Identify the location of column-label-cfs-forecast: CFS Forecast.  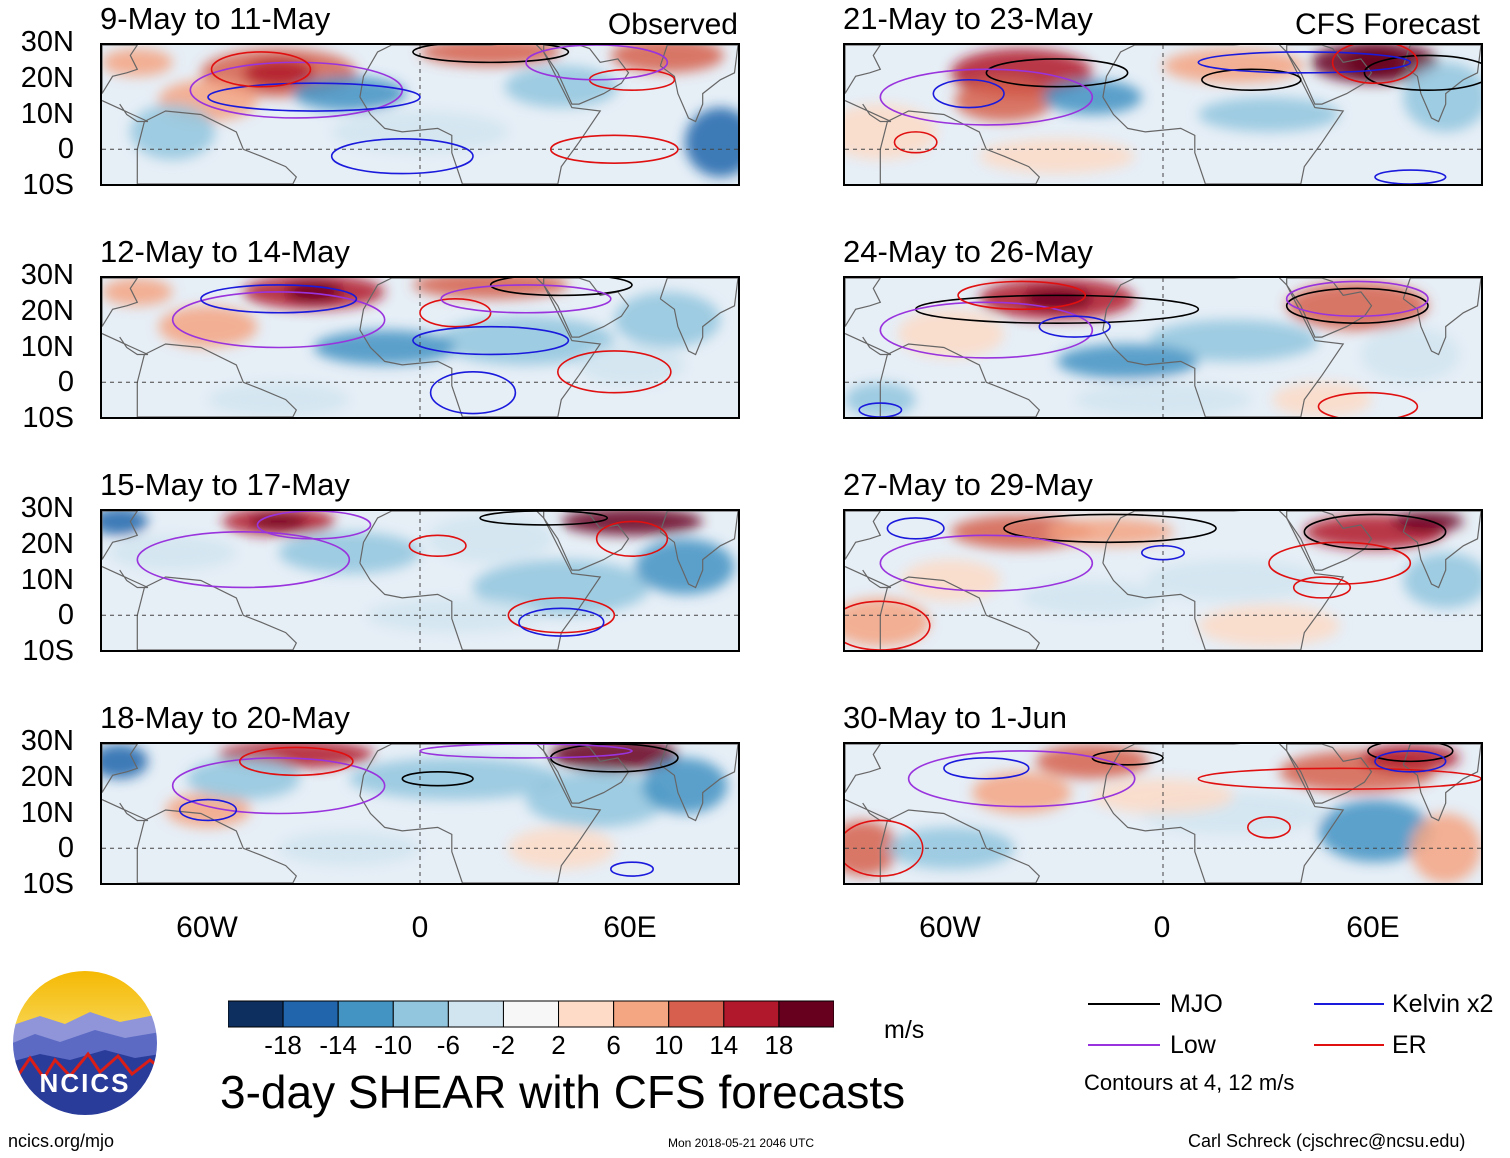
(1387, 24).